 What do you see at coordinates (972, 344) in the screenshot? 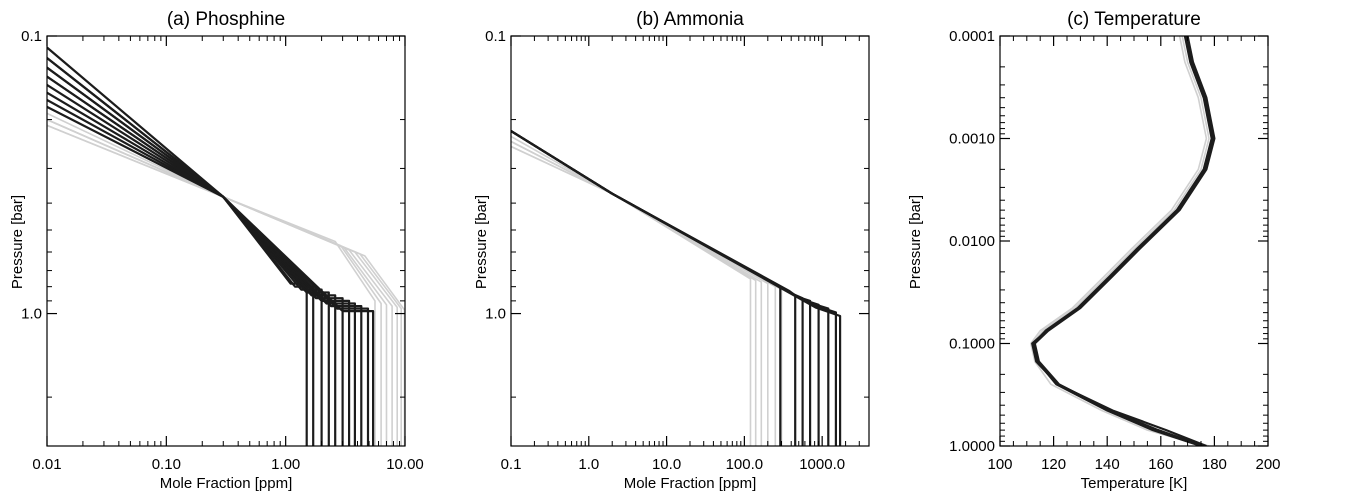
I see `y-tick-label: 0.1000` at bounding box center [972, 344].